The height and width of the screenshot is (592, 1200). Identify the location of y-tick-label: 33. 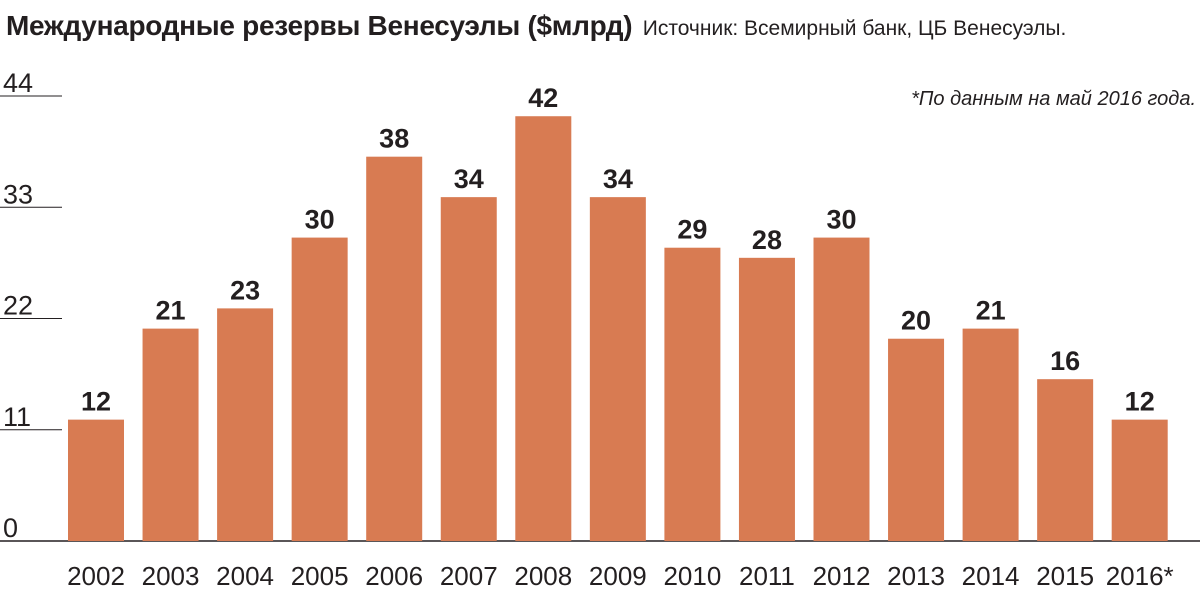
(18, 194).